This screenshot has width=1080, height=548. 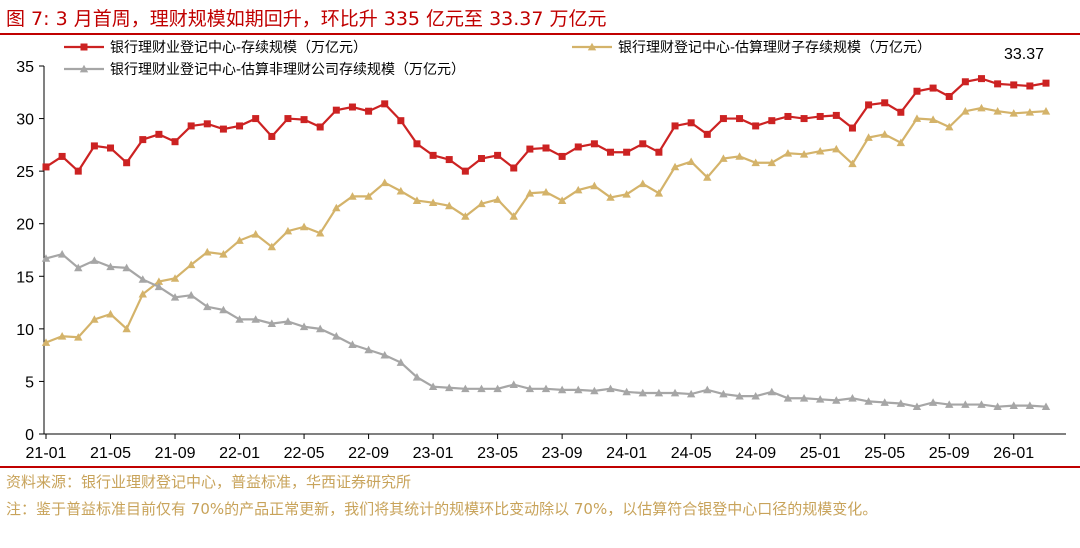 What do you see at coordinates (755, 453) in the screenshot?
I see `x-tick-label: 24-09` at bounding box center [755, 453].